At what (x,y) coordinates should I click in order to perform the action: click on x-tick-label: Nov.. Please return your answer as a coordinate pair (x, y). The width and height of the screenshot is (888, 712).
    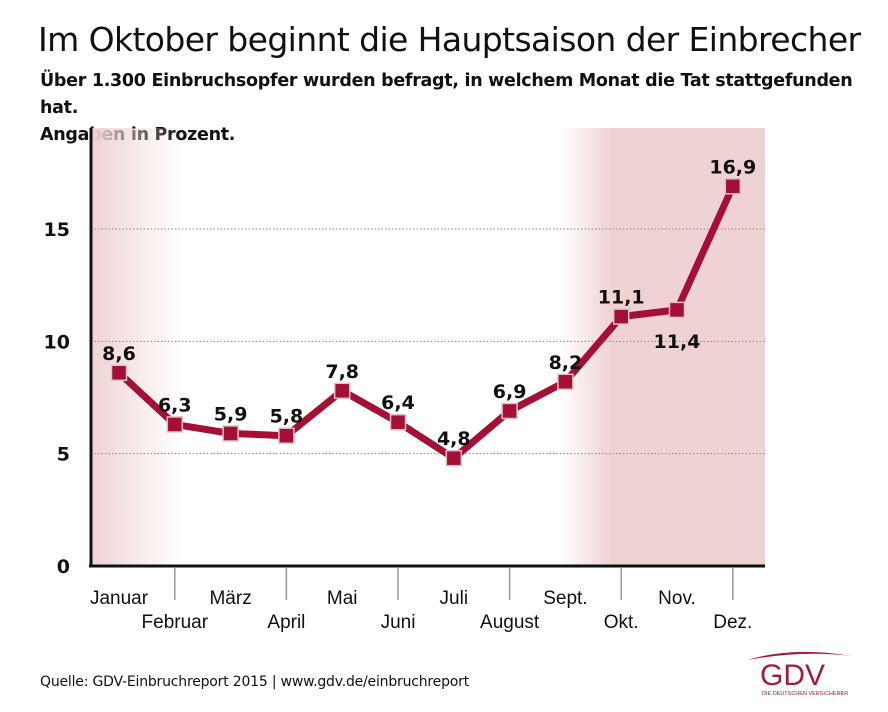
    Looking at the image, I should click on (677, 598).